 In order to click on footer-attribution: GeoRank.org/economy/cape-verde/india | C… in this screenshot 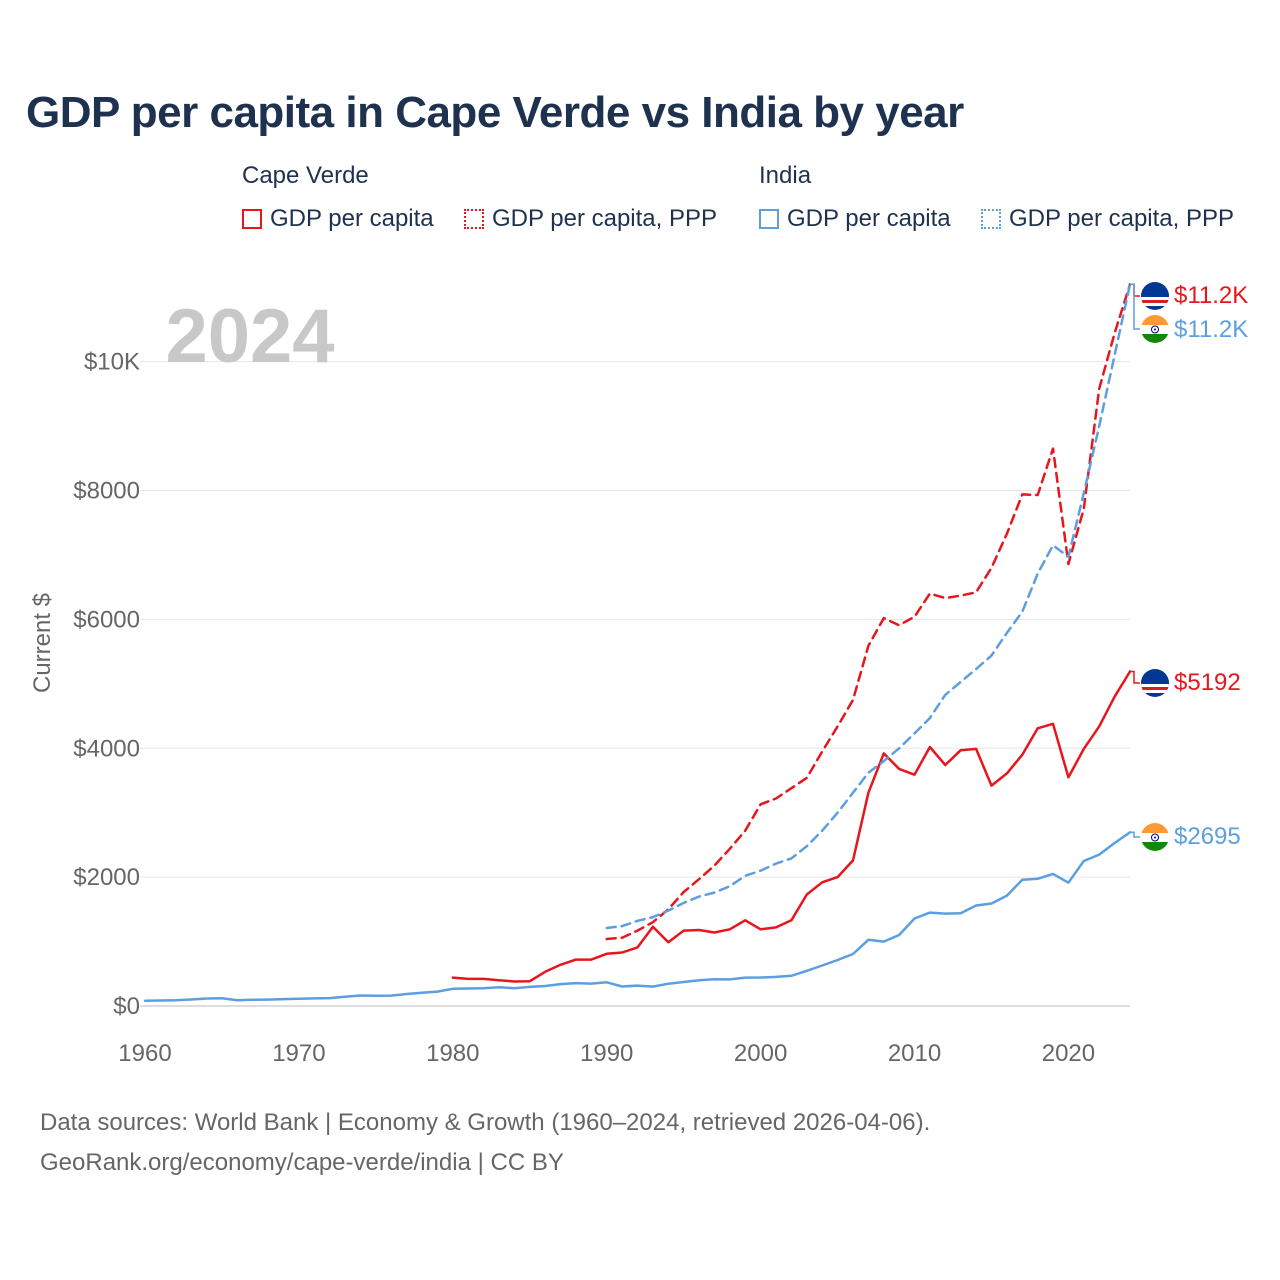, I will do `click(302, 1162)`.